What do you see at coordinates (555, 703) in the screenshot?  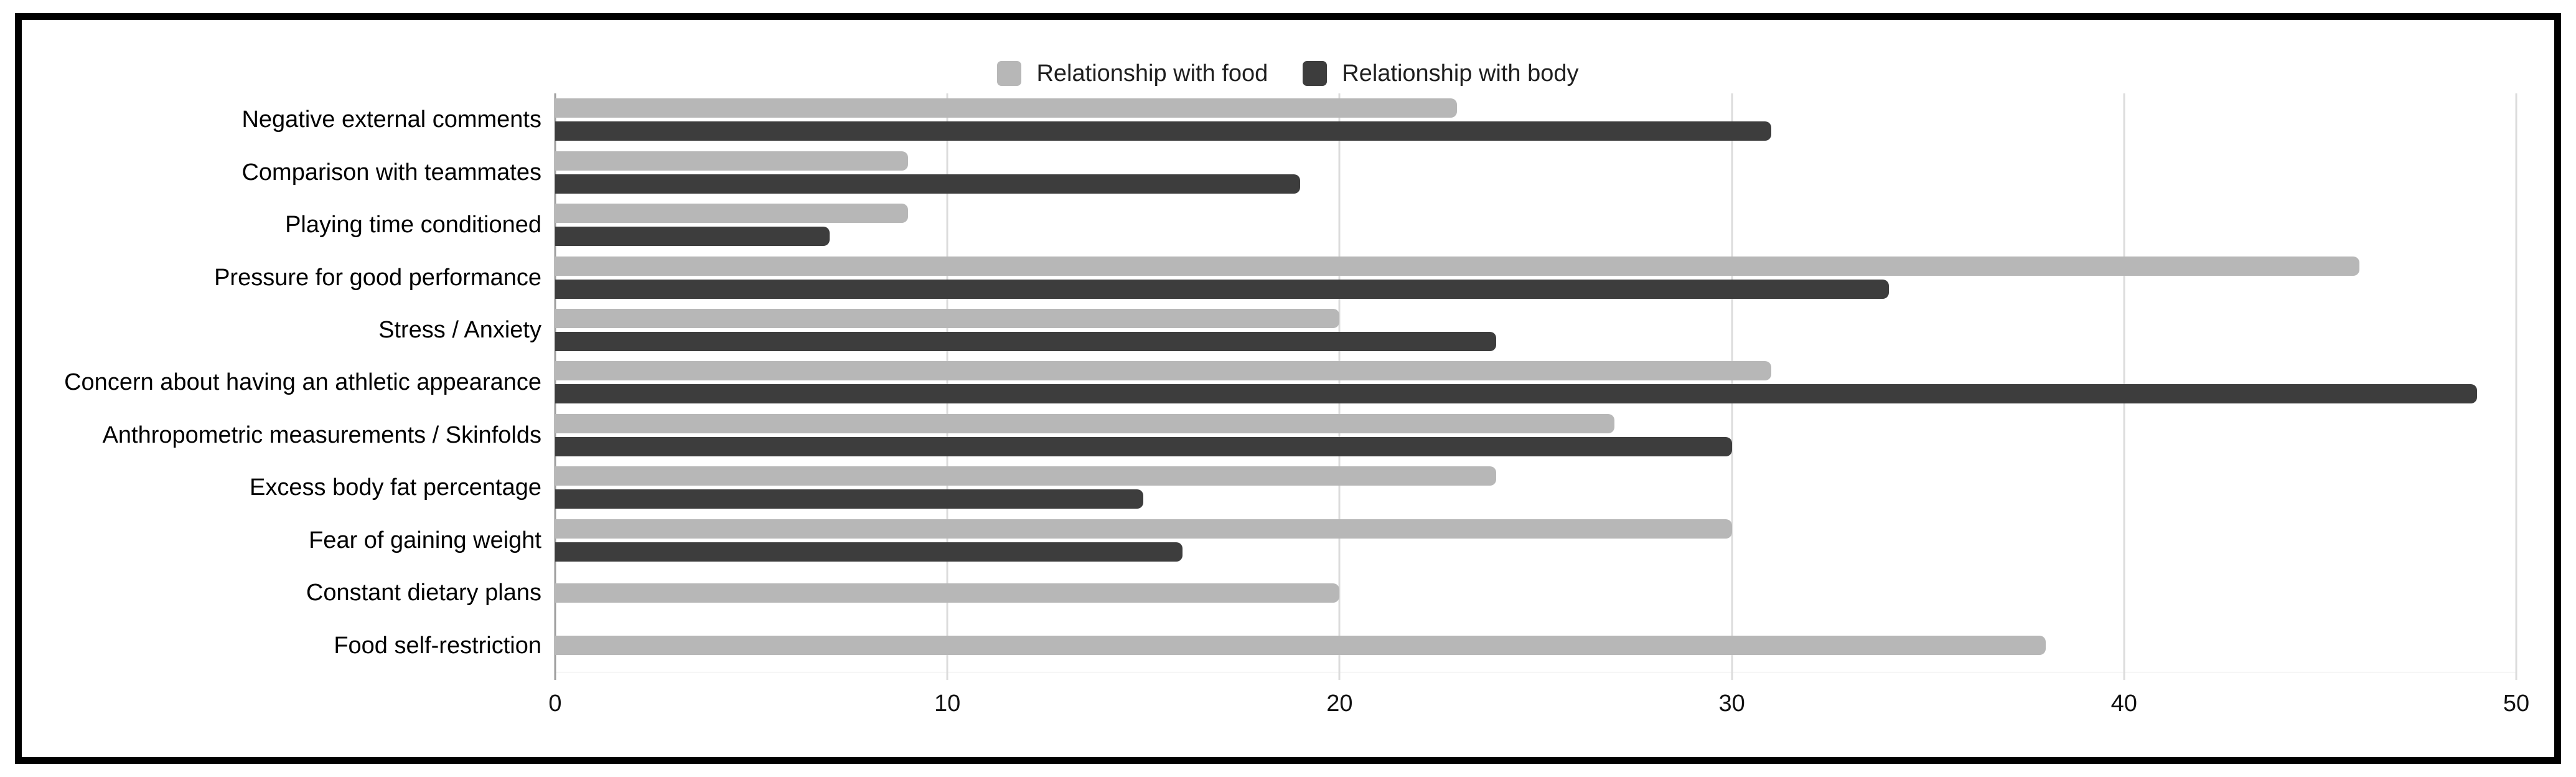 I see `x-tick-label: 0` at bounding box center [555, 703].